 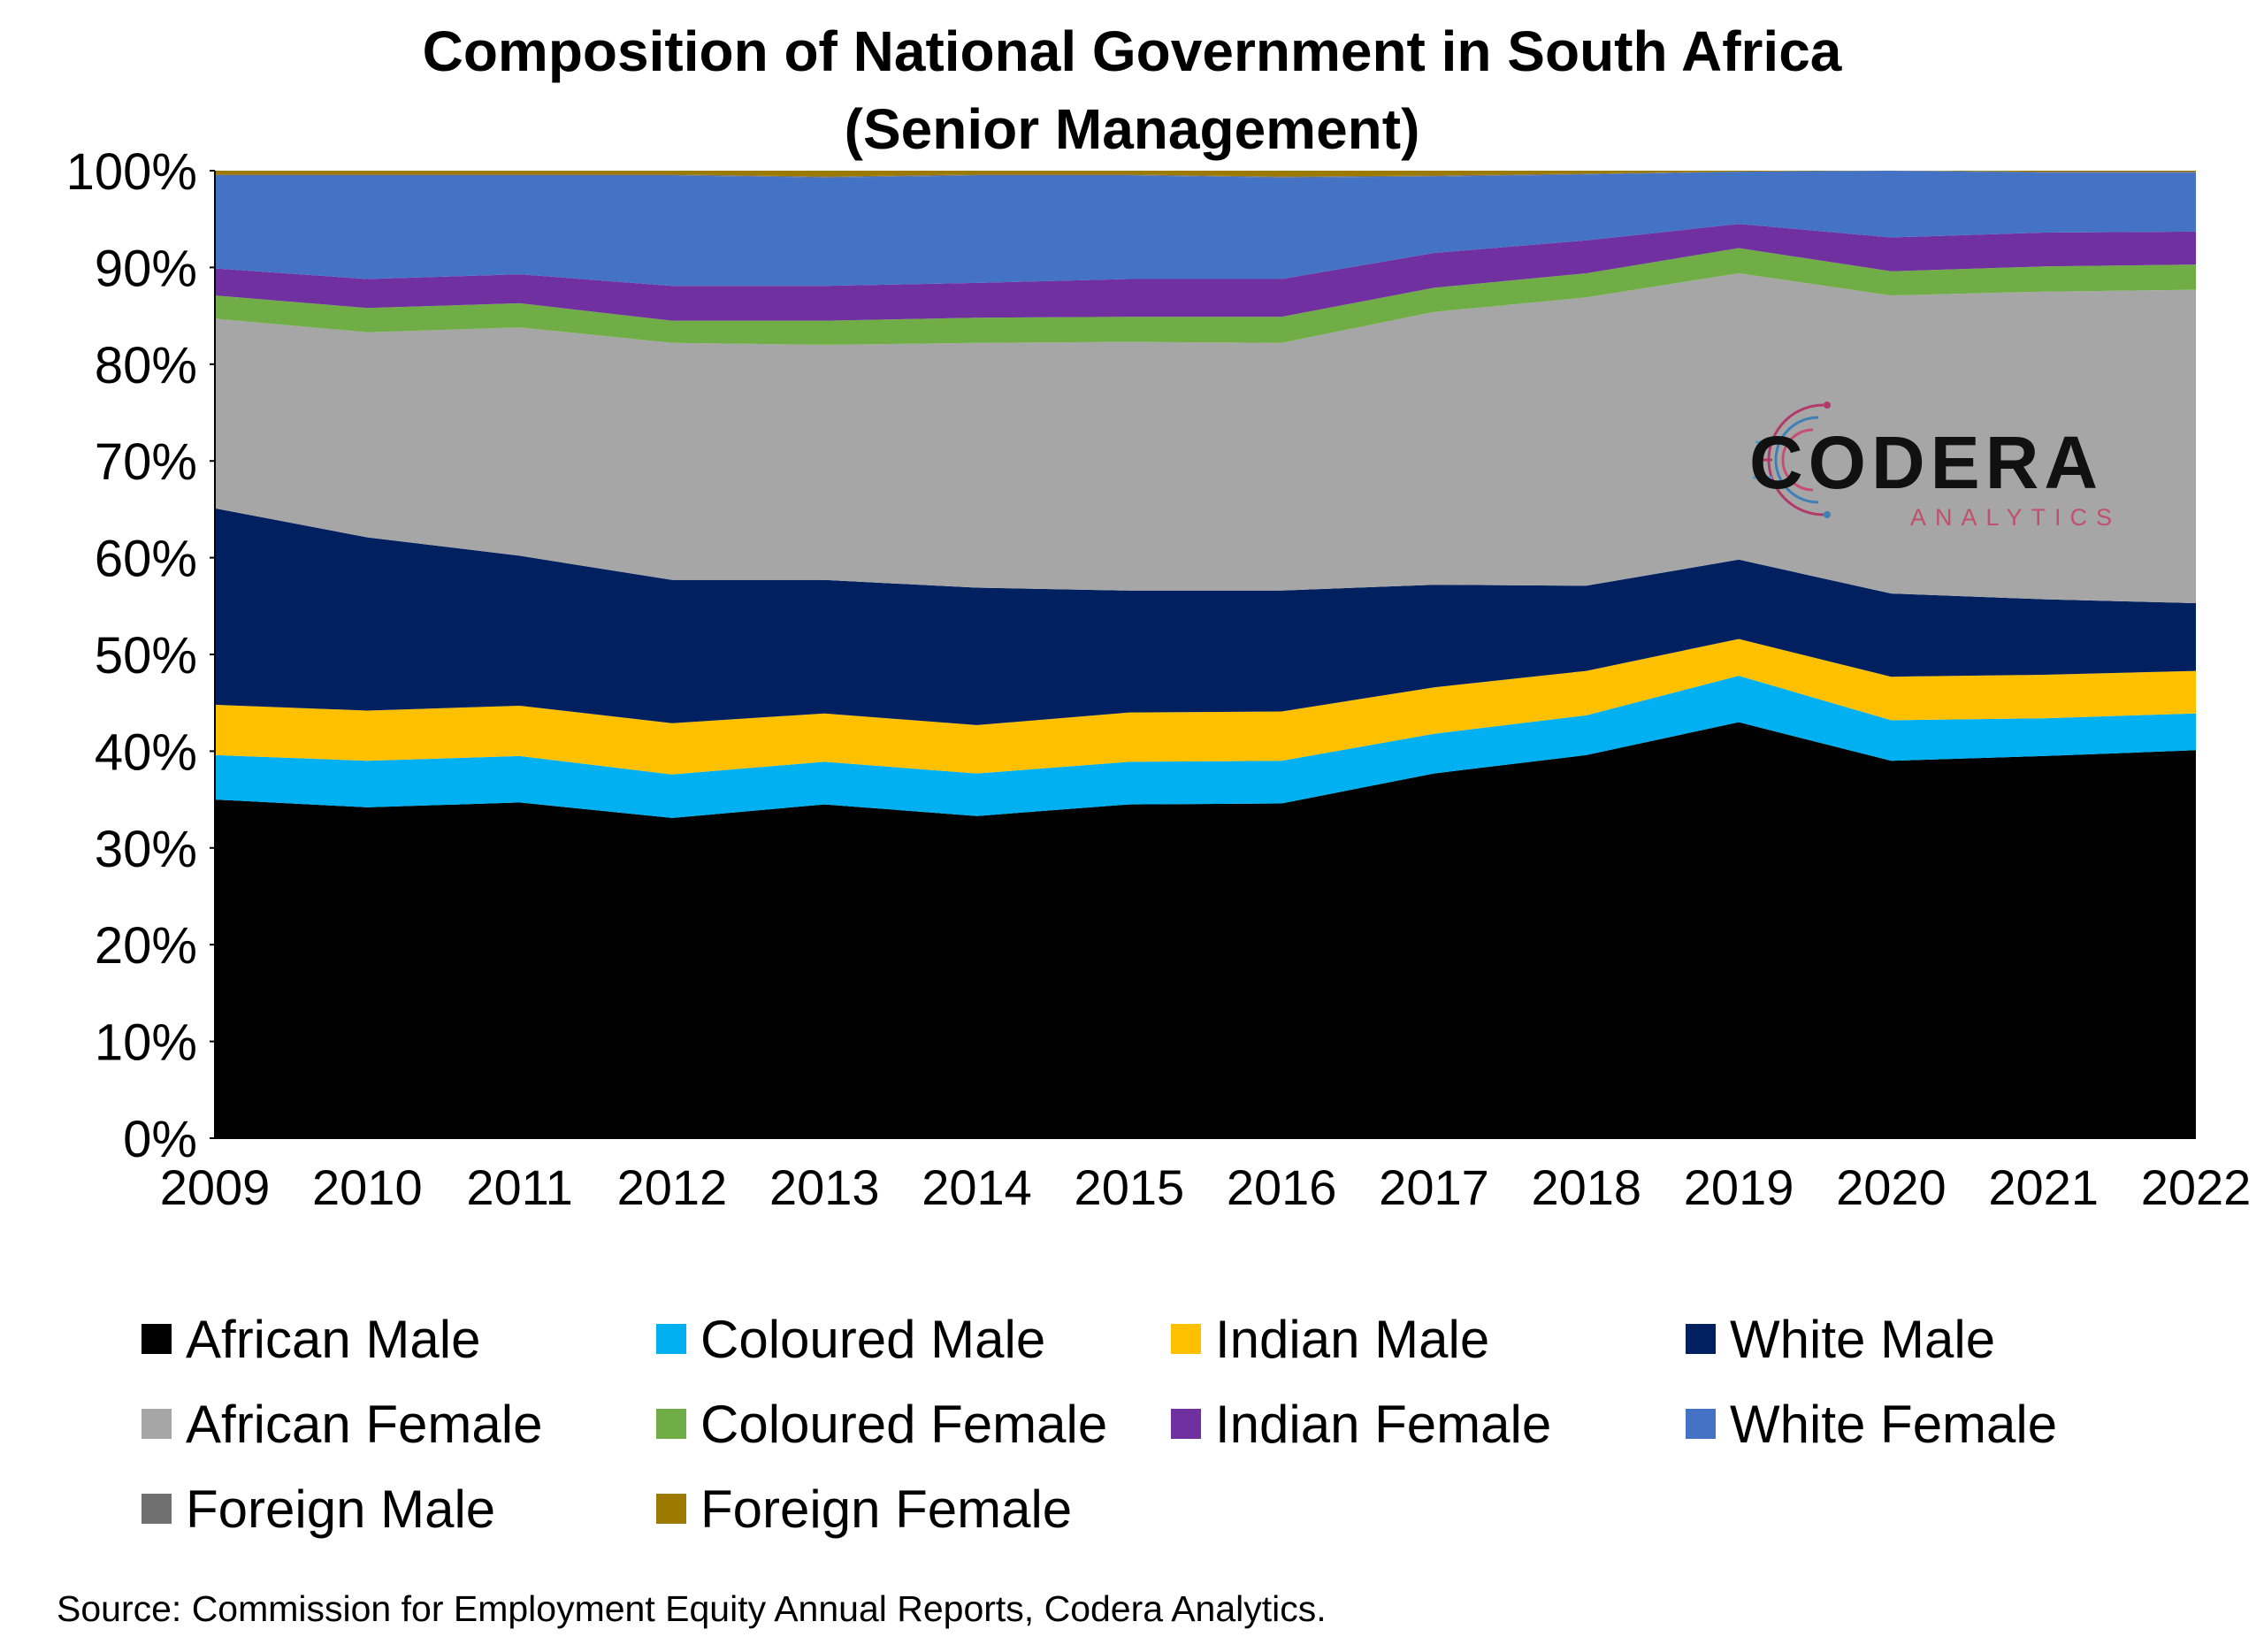 I want to click on y-axis-tick-label: 40%, so click(x=146, y=752).